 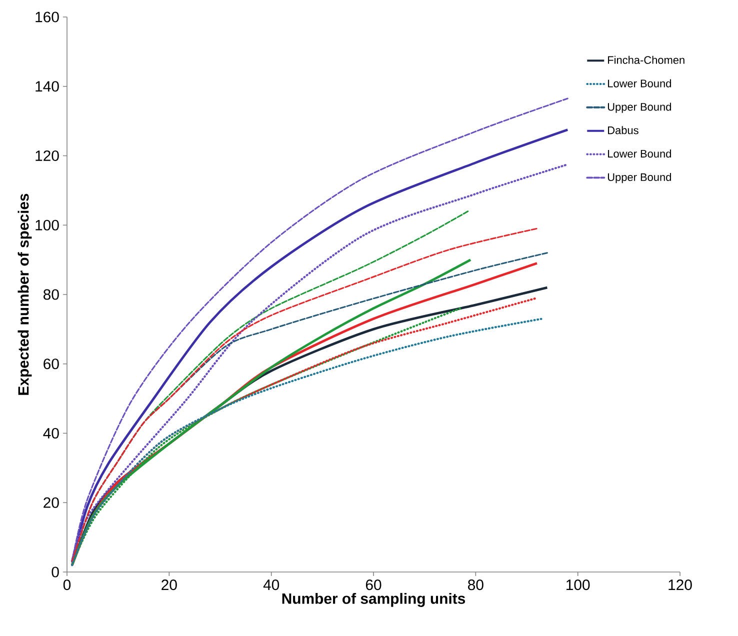 I want to click on x-tick-label: 120, so click(x=680, y=585).